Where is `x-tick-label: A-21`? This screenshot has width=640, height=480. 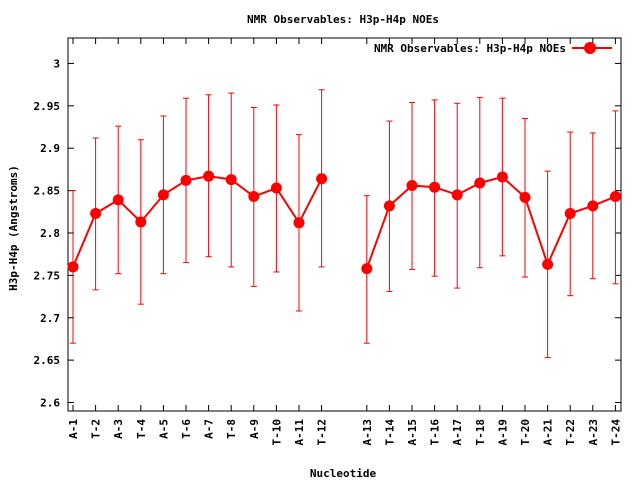
x-tick-label: A-21 is located at coordinates (548, 432).